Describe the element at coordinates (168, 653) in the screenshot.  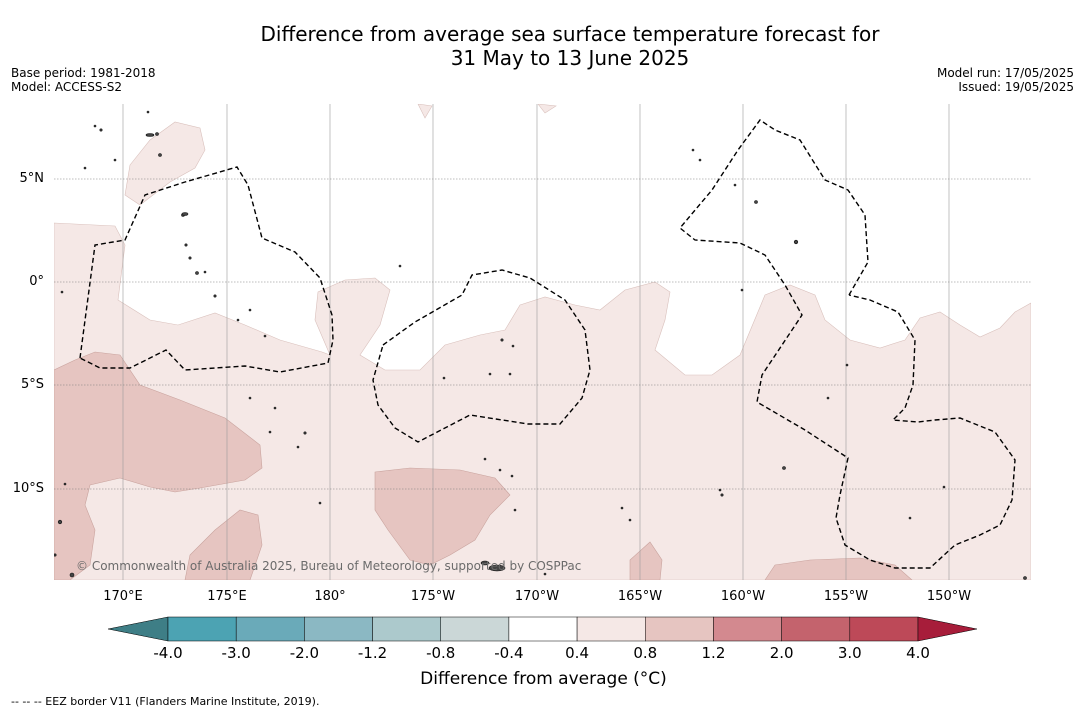
I see `colorbar-tick-label: -4.0` at that location.